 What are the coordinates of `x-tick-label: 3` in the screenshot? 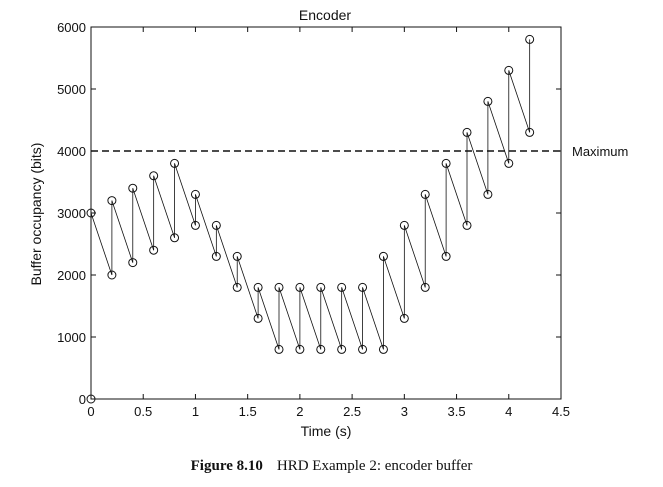 It's located at (404, 411).